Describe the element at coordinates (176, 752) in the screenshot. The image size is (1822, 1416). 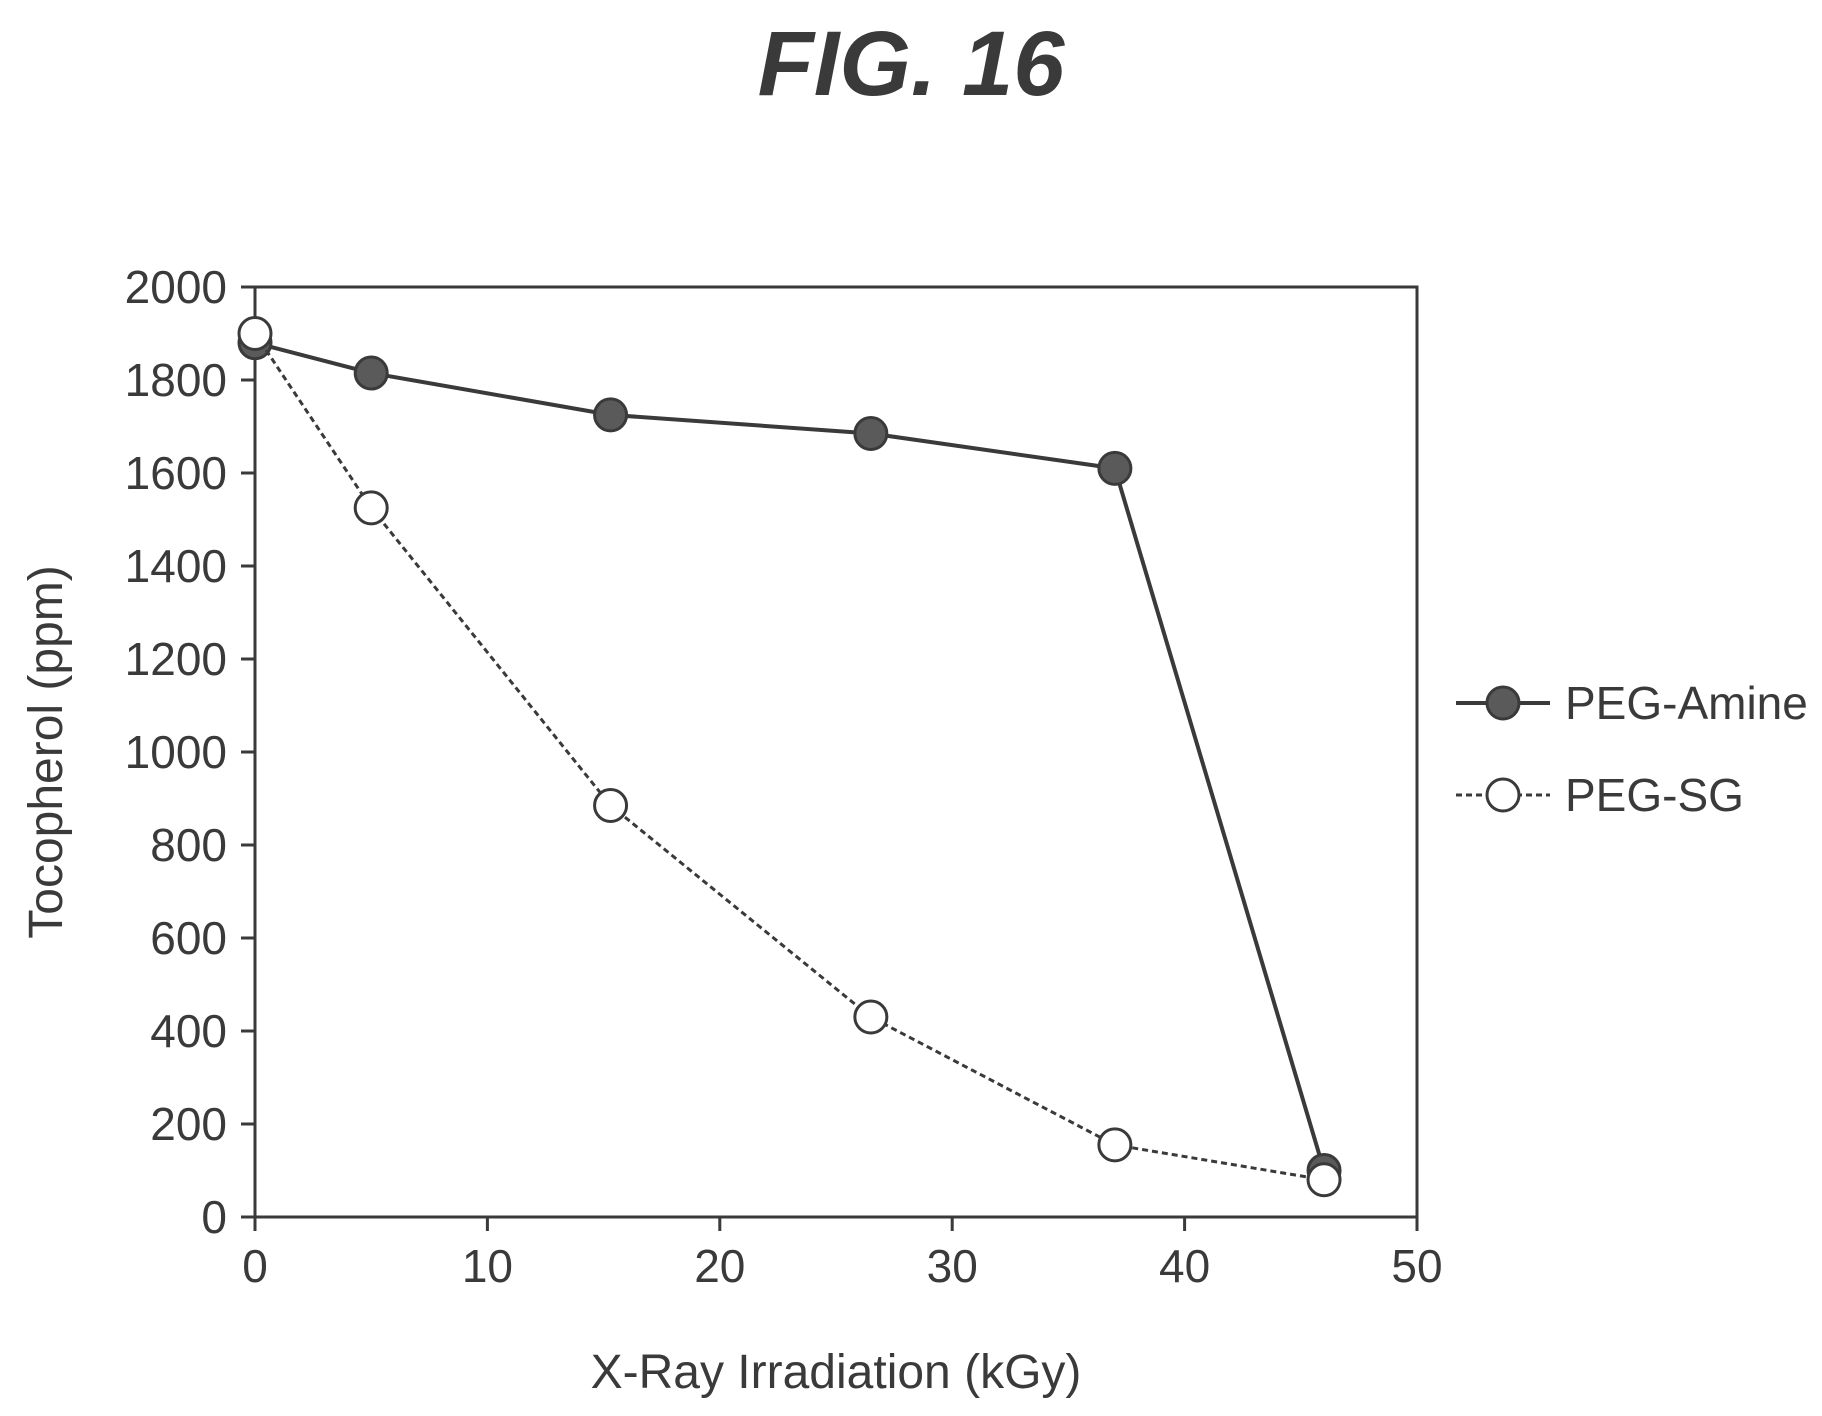
I see `y-tick-label: 1000` at that location.